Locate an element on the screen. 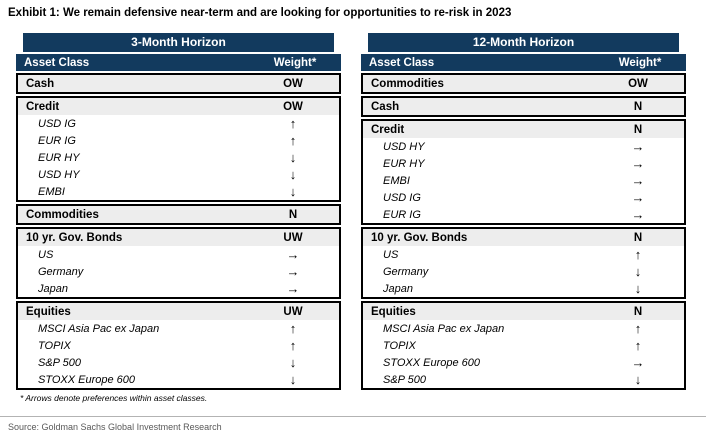 The width and height of the screenshot is (706, 439). sub-asset-row: EUR IG ↑ is located at coordinates (178, 140).